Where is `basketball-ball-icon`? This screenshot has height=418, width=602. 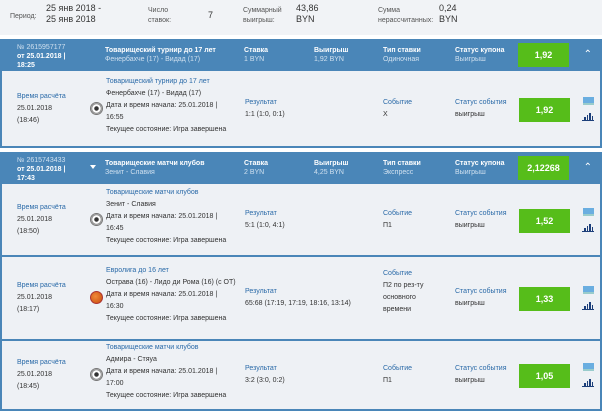
basketball-ball-icon is located at coordinates (96, 297).